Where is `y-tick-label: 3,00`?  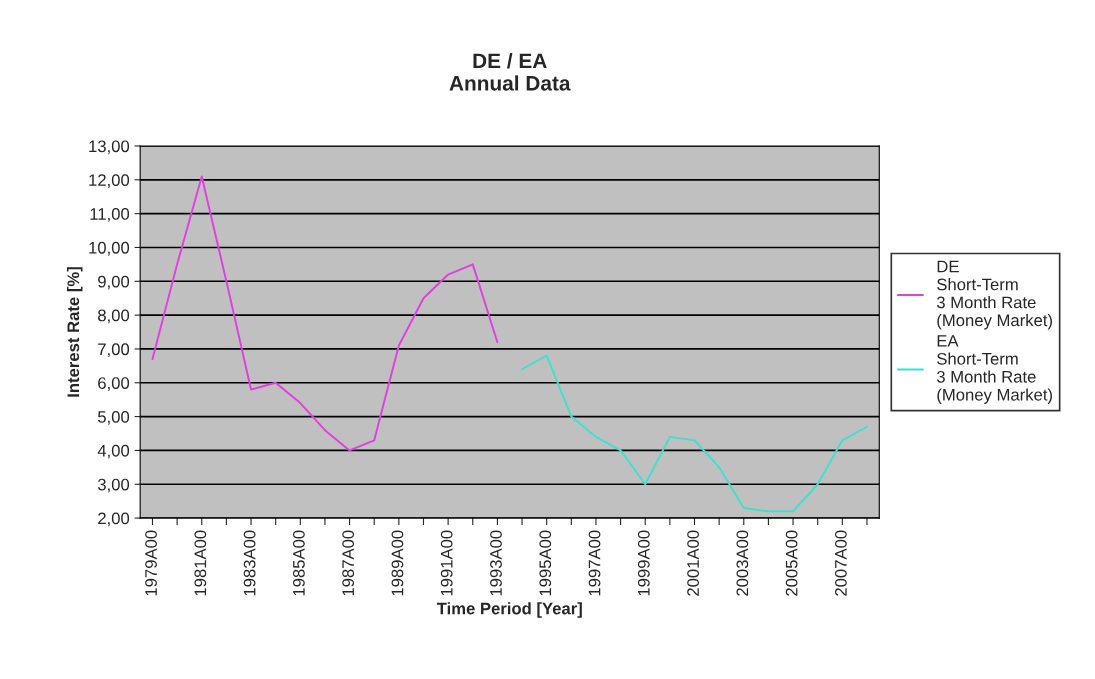 y-tick-label: 3,00 is located at coordinates (113, 485).